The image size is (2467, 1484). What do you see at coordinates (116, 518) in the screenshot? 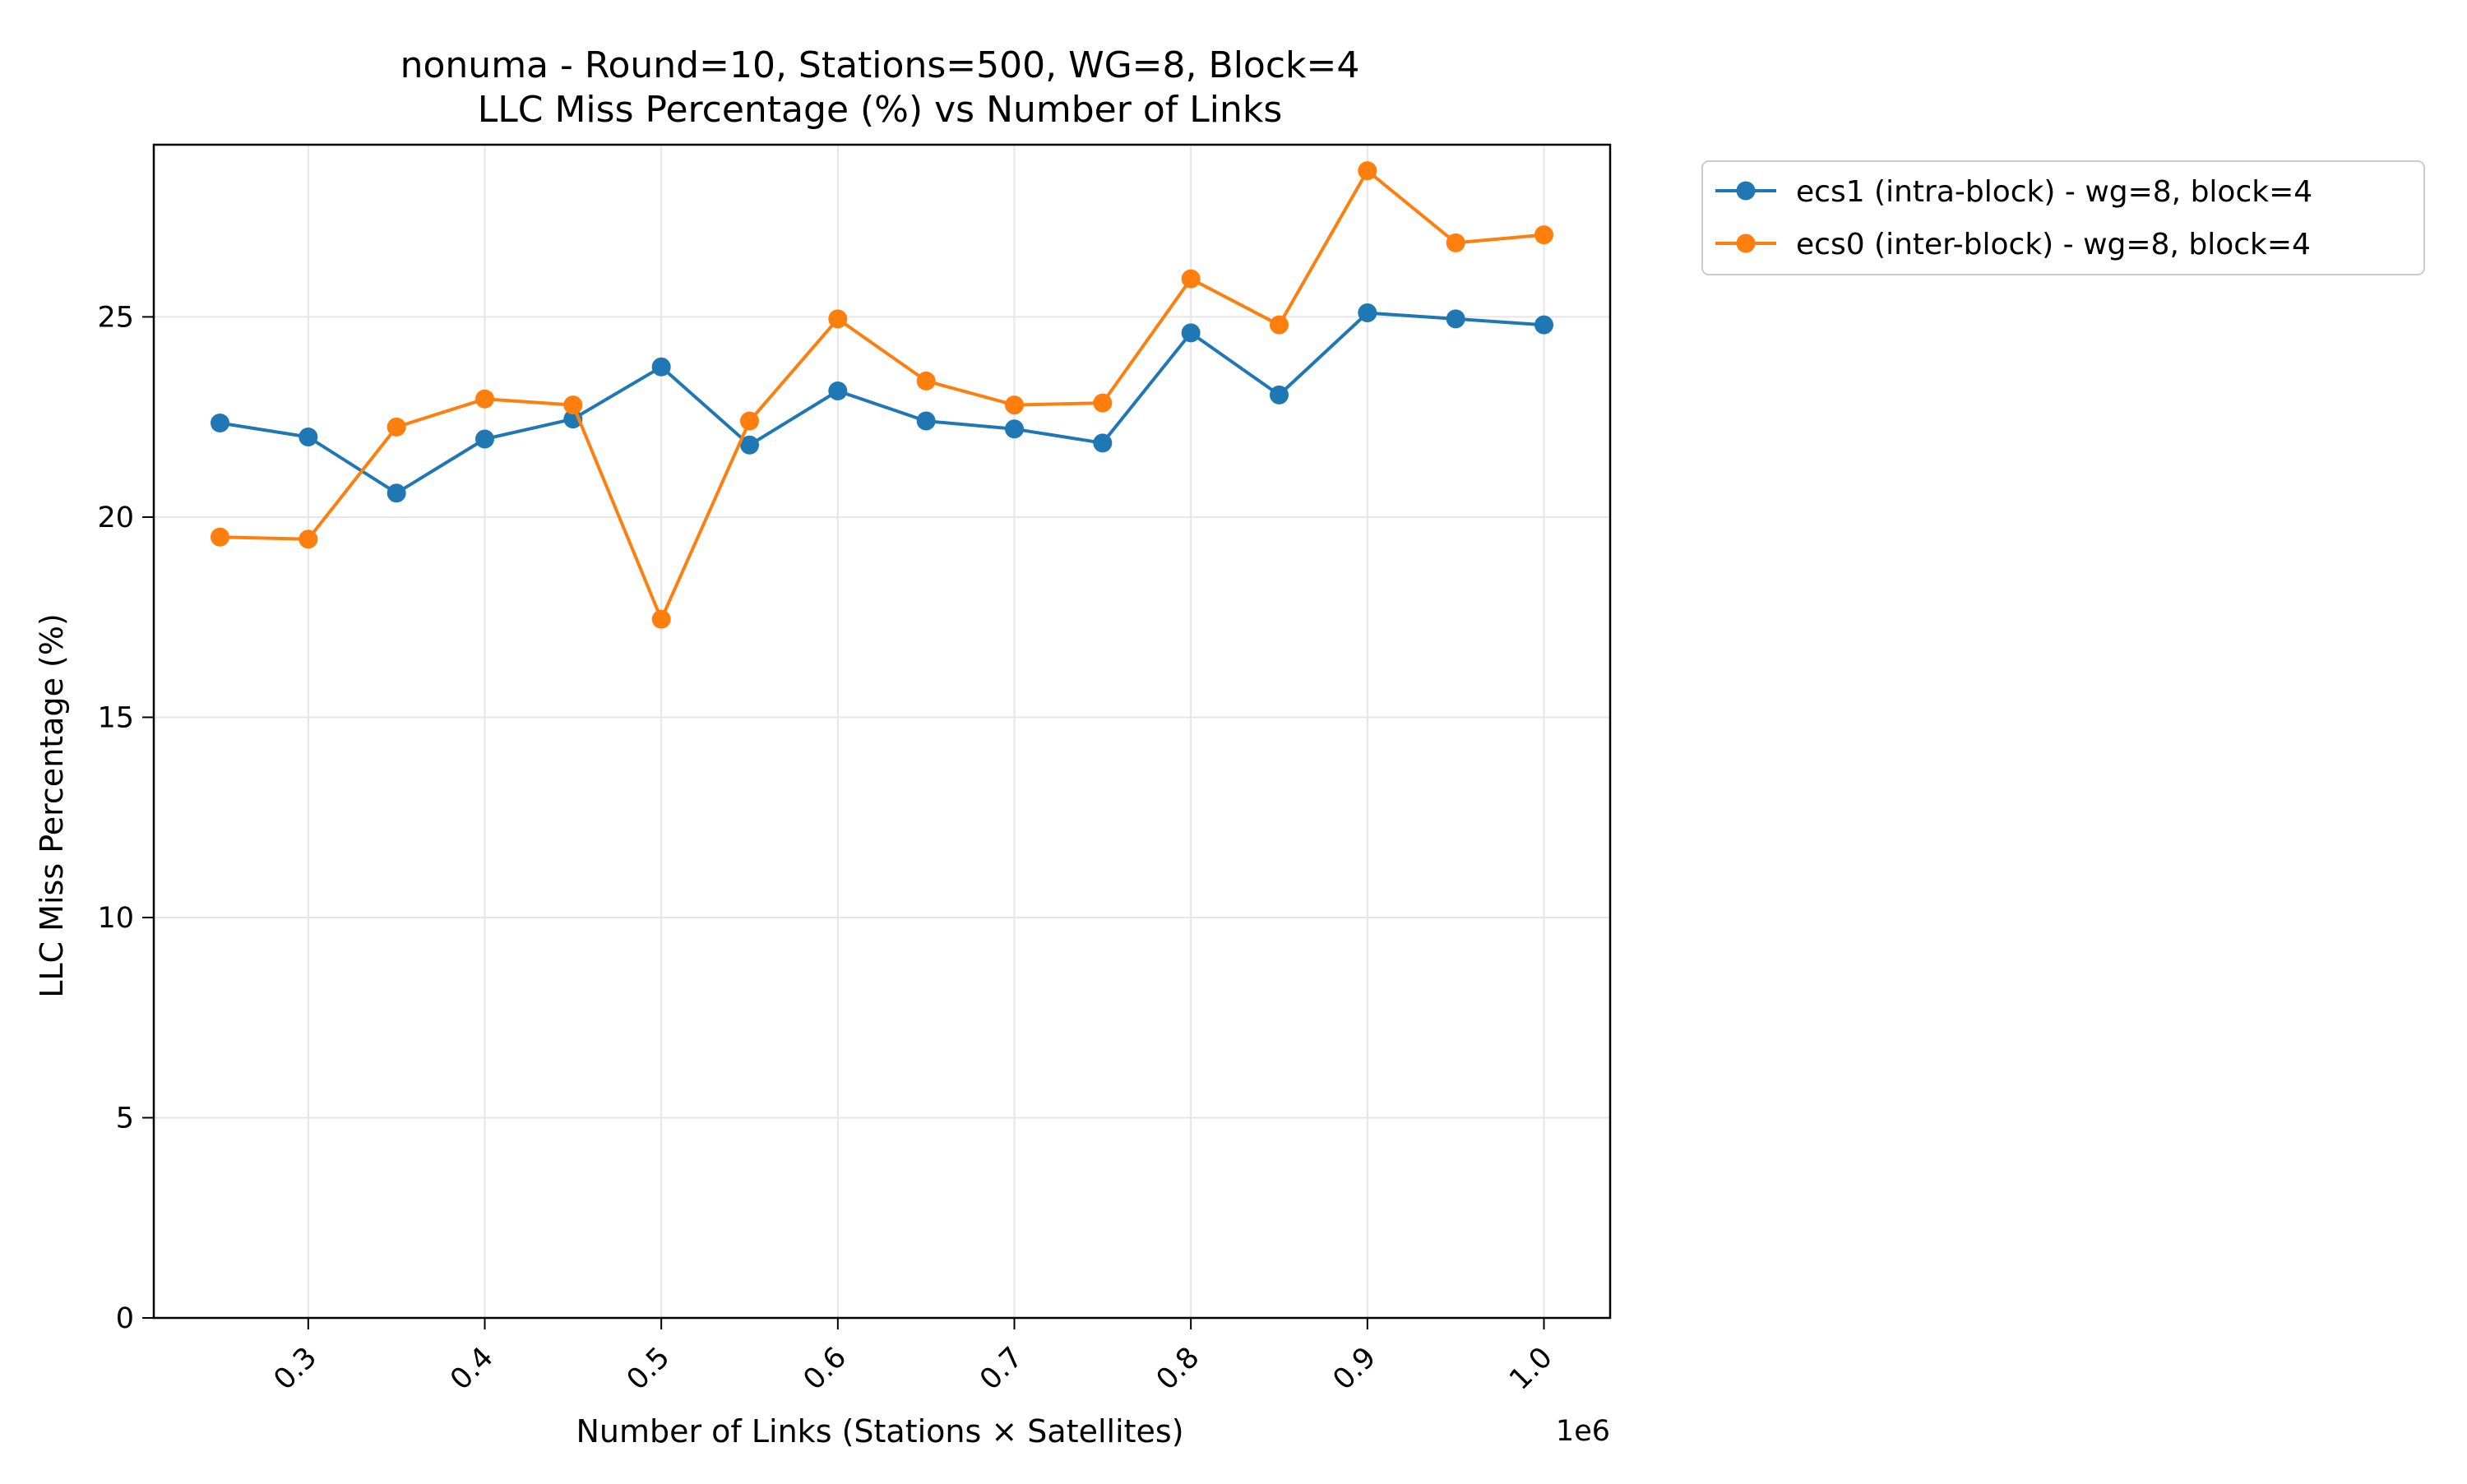
I see `y-tick-label: 20` at bounding box center [116, 518].